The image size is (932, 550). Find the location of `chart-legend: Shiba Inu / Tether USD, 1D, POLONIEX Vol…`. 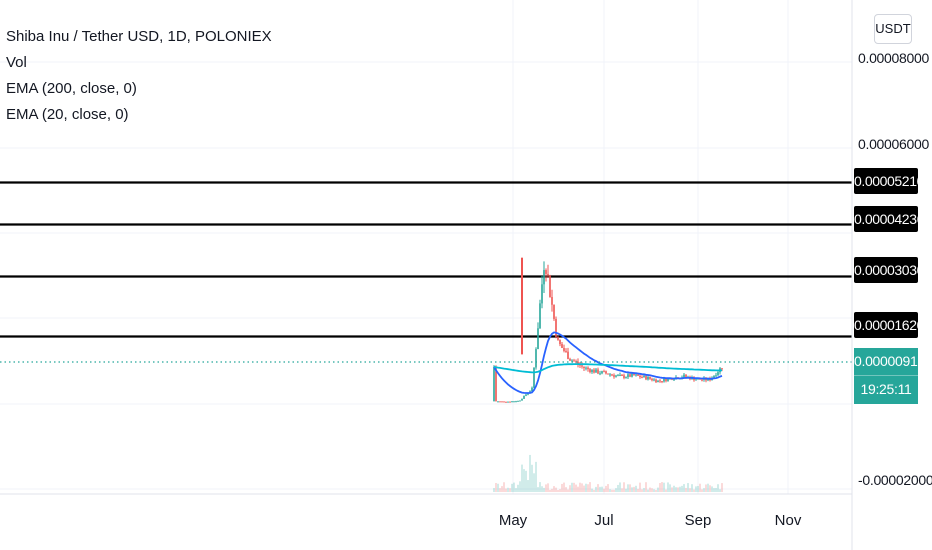

chart-legend: Shiba Inu / Tether USD, 1D, POLONIEX Vol… is located at coordinates (139, 76).